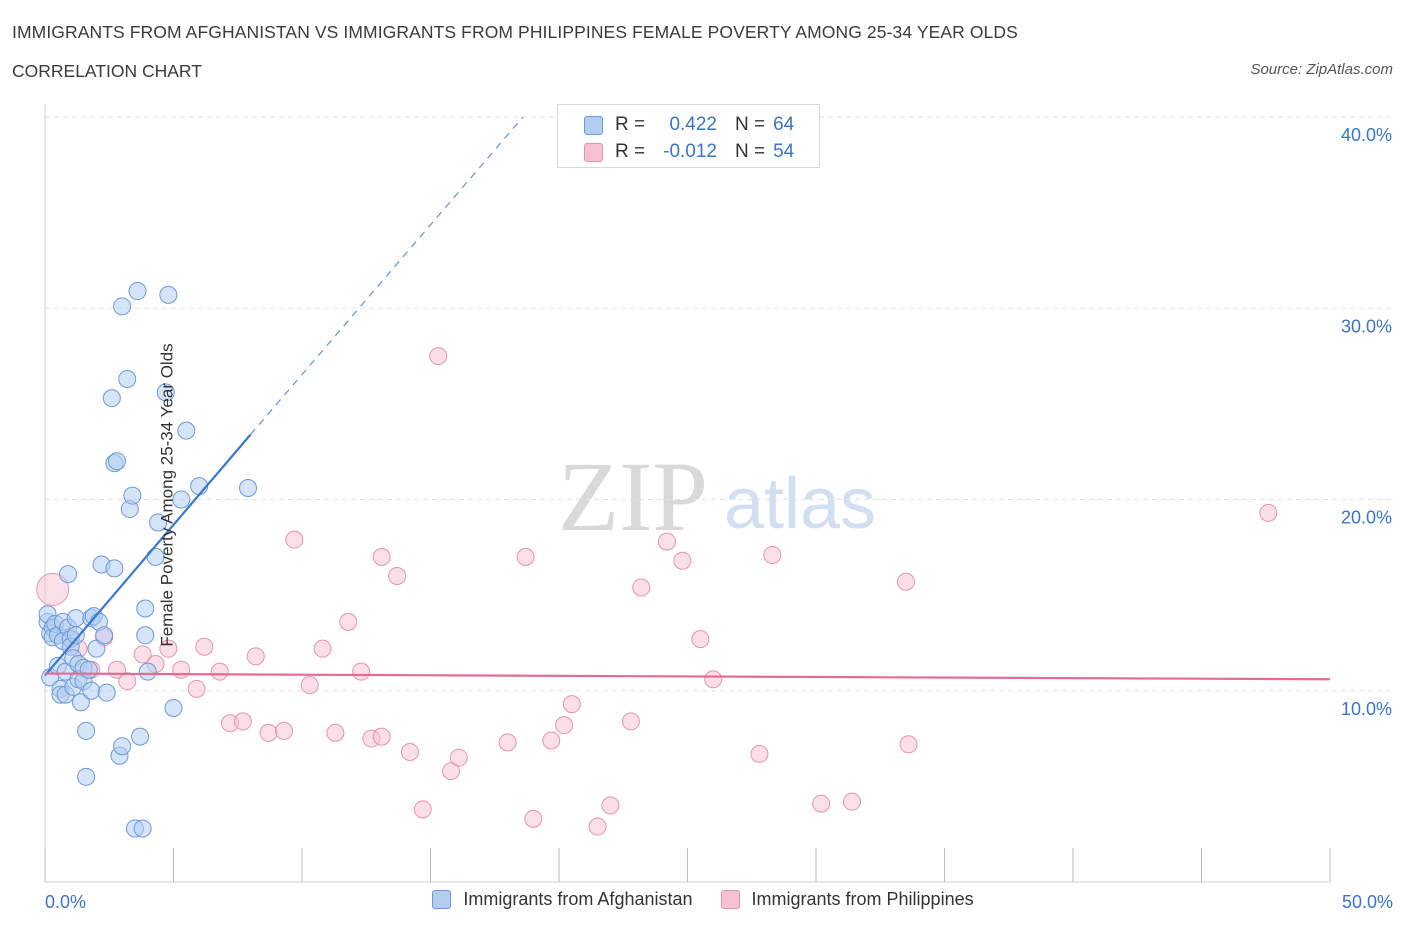 This screenshot has height=930, width=1406. What do you see at coordinates (1366, 135) in the screenshot?
I see `y-tick-label: 40.0%` at bounding box center [1366, 135].